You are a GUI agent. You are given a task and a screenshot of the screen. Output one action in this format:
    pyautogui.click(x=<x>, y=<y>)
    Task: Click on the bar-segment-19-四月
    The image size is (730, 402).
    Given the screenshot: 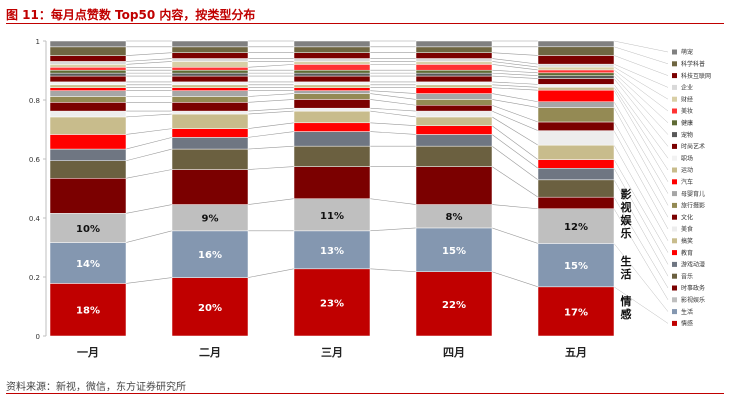 What is the action you would take?
    pyautogui.click(x=454, y=67)
    